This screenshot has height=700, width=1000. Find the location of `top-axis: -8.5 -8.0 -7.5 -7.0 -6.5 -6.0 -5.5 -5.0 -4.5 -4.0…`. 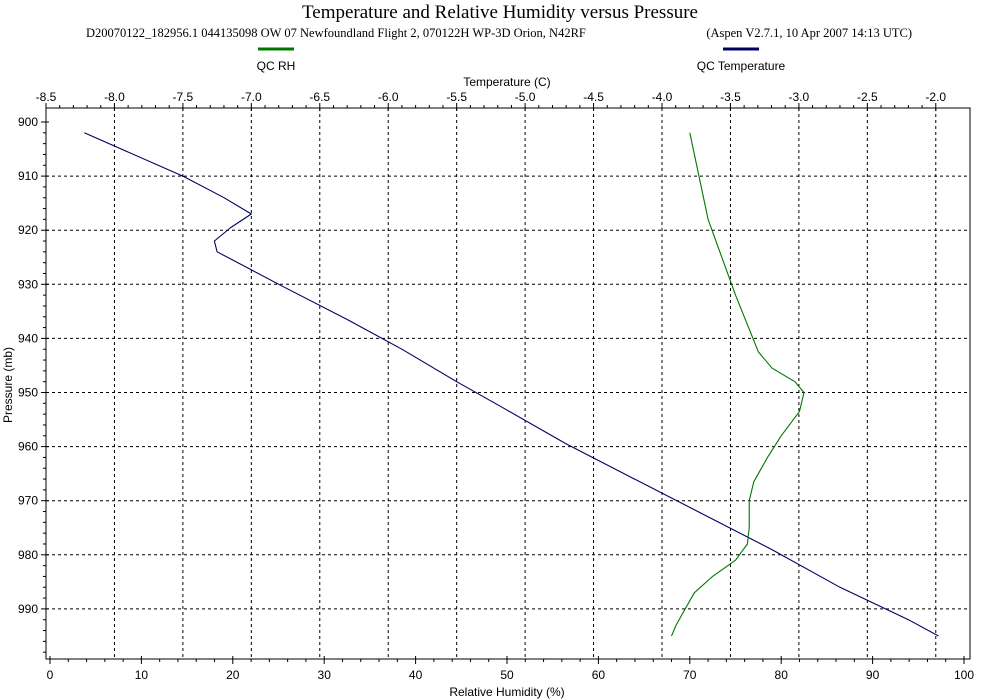

top-axis: -8.5 -8.0 -7.5 -7.0 -6.5 -6.0 -5.5 -5.0 -4.5 -4.0… is located at coordinates (491, 100).